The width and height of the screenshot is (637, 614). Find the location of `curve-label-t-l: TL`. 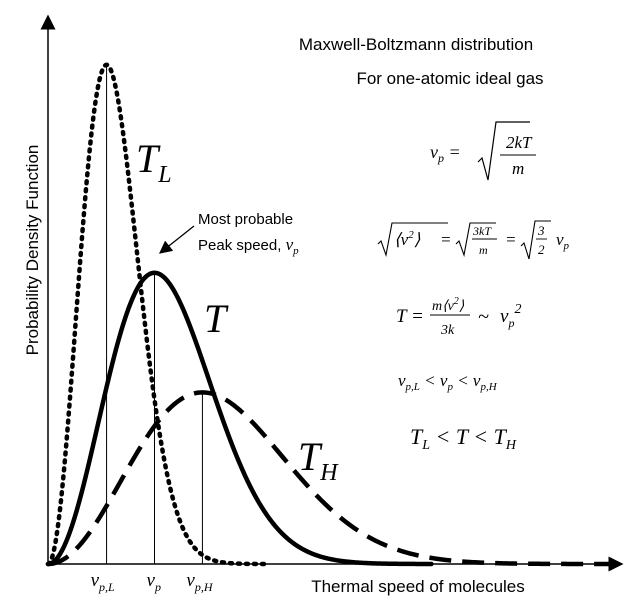

curve-label-t-l: TL is located at coordinates (154, 162).